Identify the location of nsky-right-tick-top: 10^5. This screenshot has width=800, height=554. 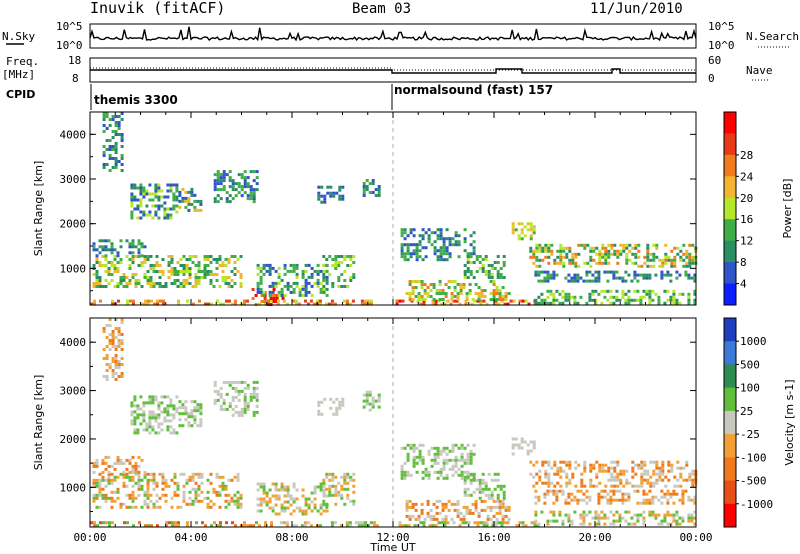
(721, 26).